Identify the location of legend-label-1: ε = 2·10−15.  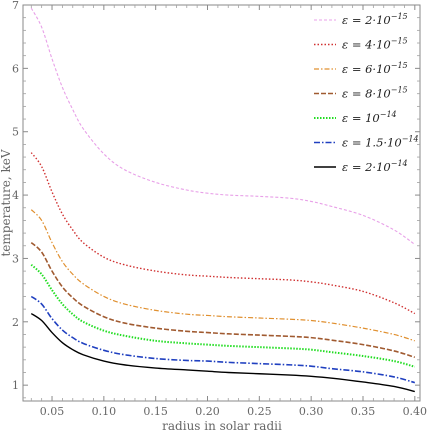
(375, 19).